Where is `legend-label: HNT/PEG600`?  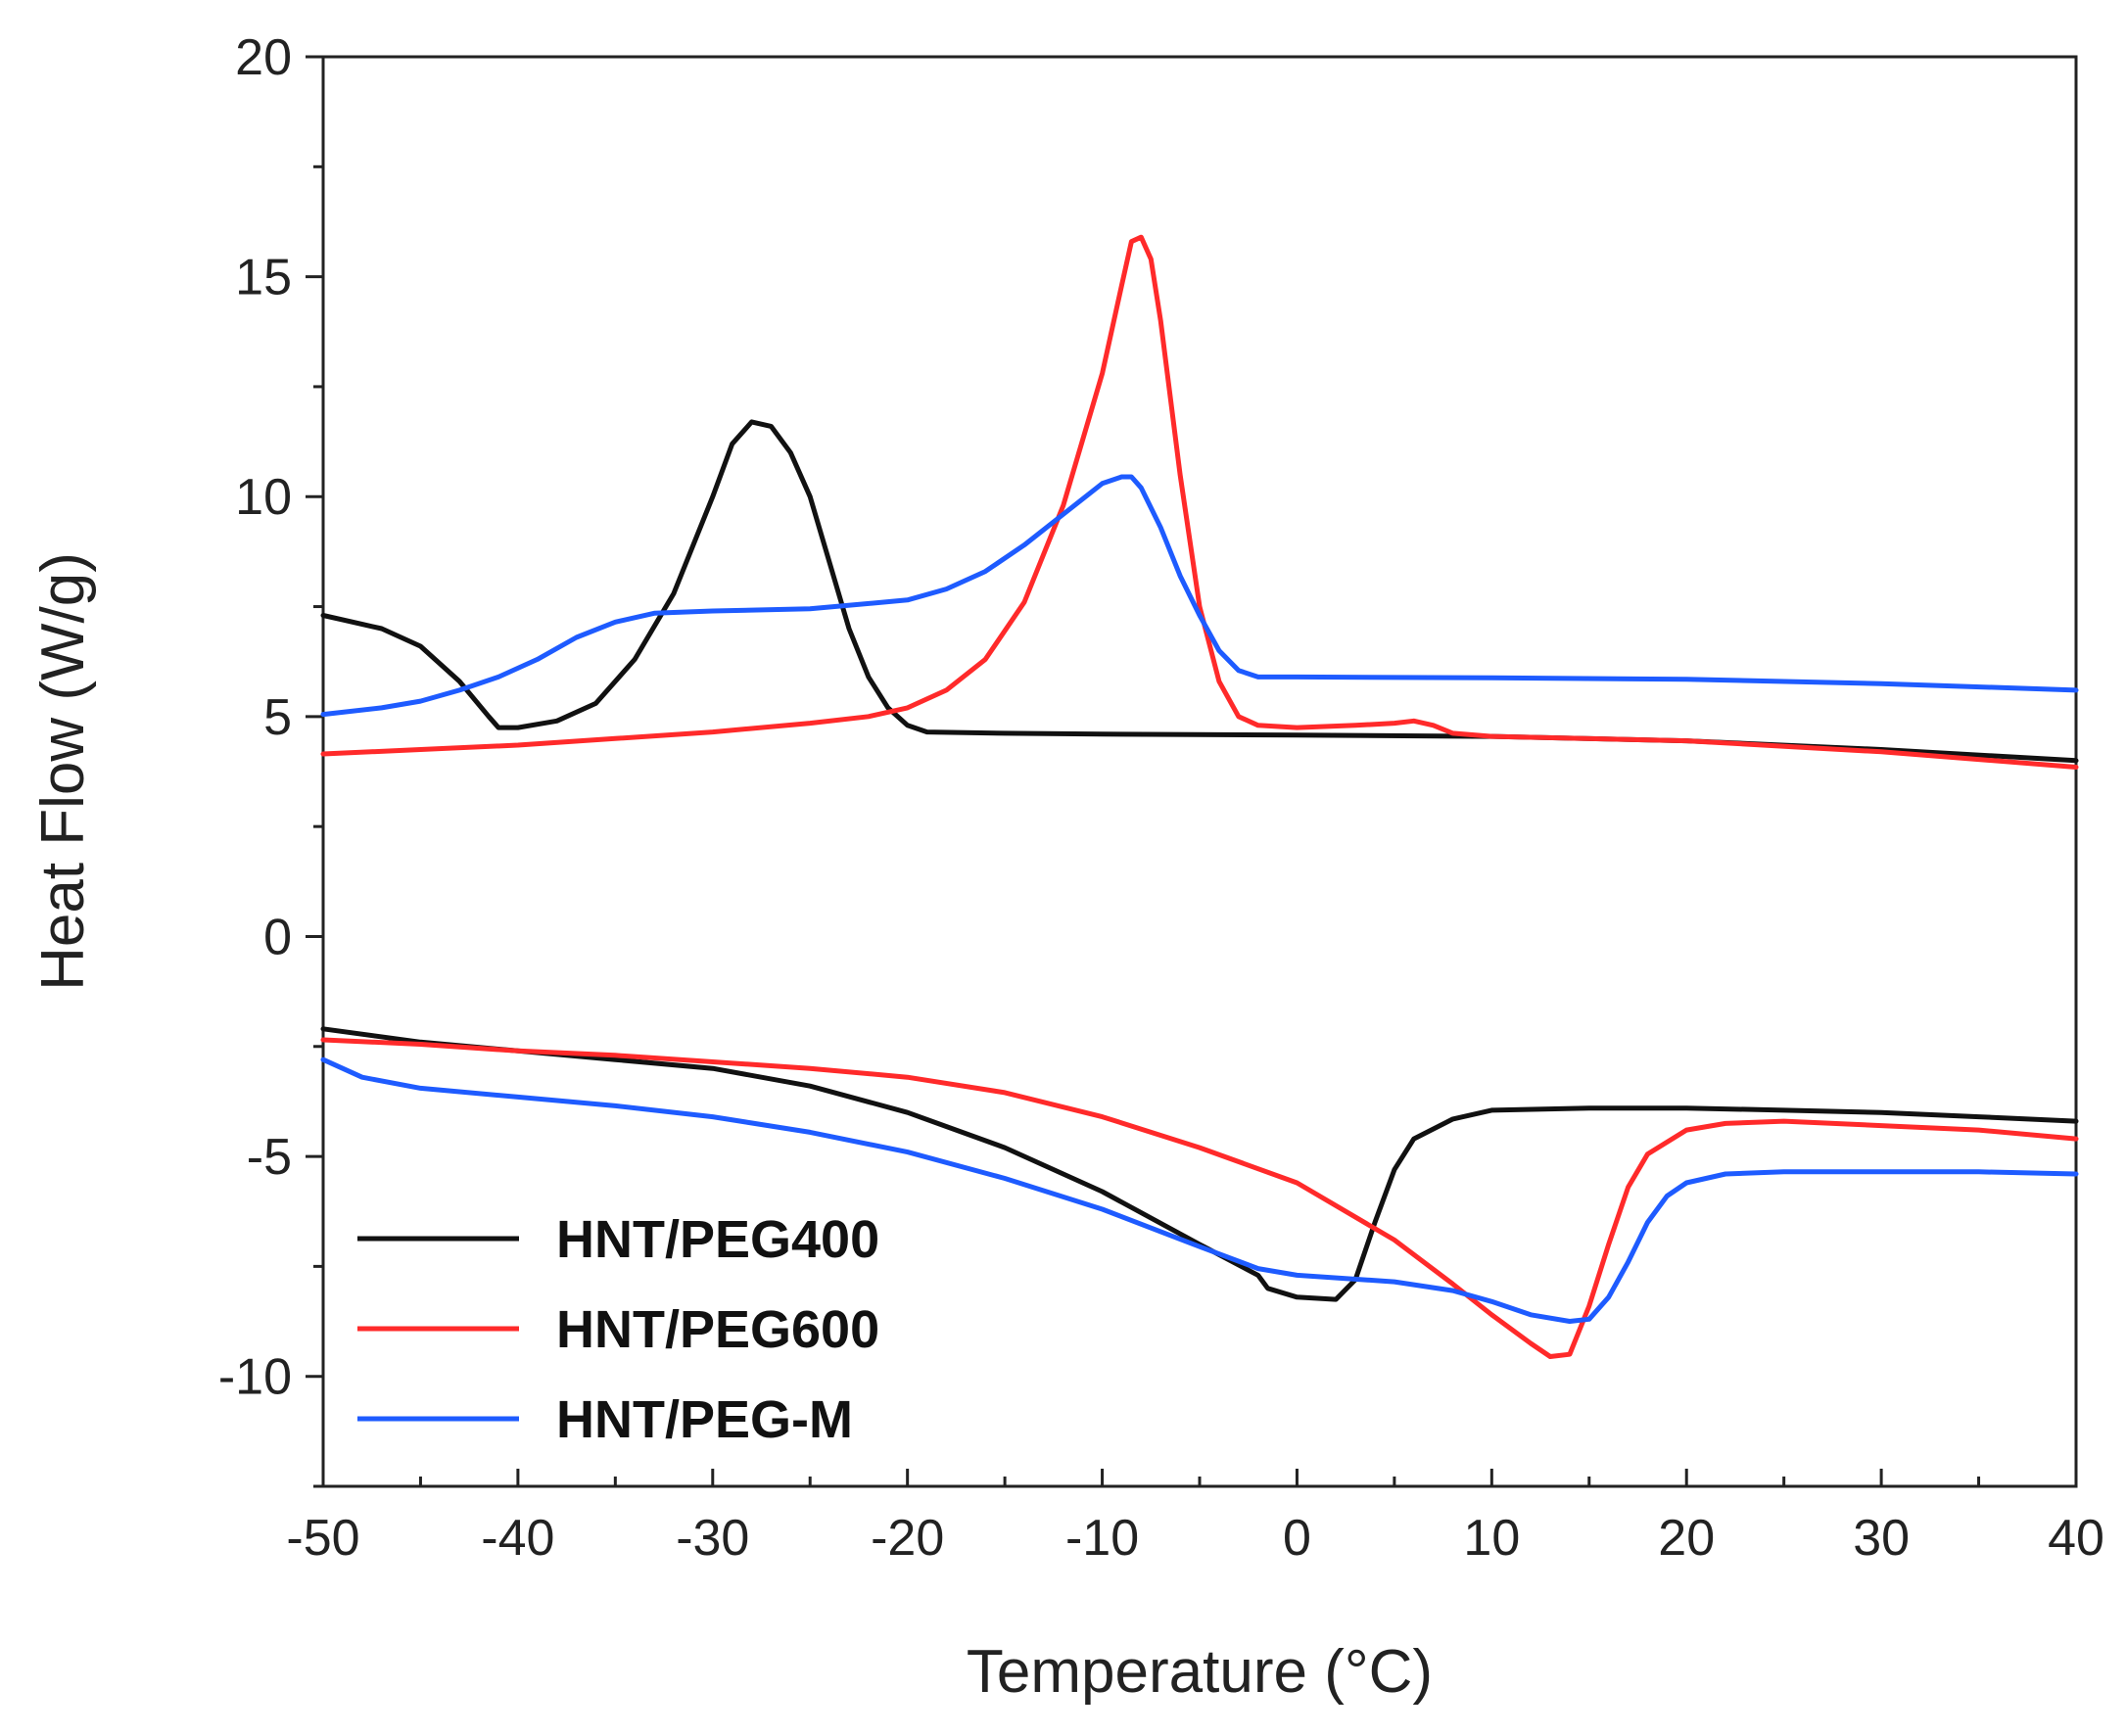
legend-label: HNT/PEG600 is located at coordinates (717, 1329).